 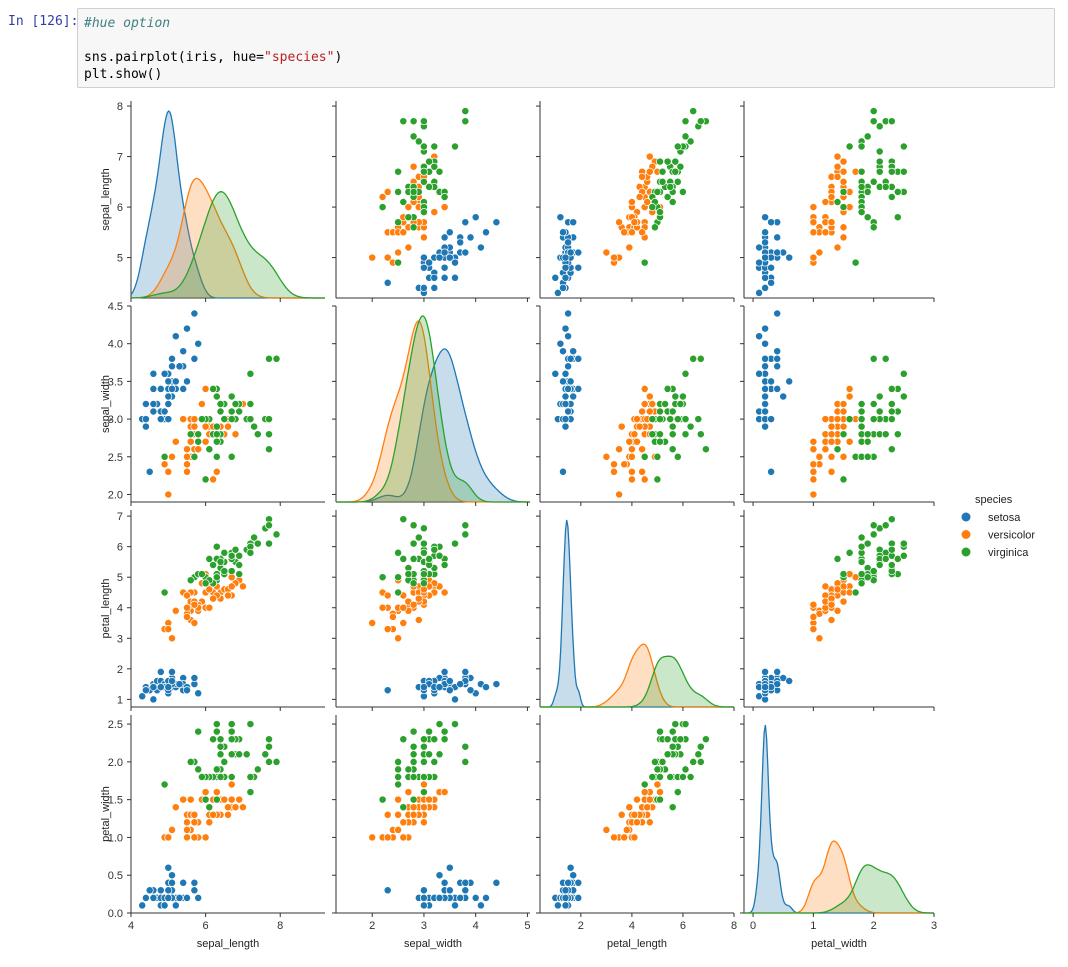 What do you see at coordinates (106, 404) in the screenshot?
I see `y-axis-label: sepal_width` at bounding box center [106, 404].